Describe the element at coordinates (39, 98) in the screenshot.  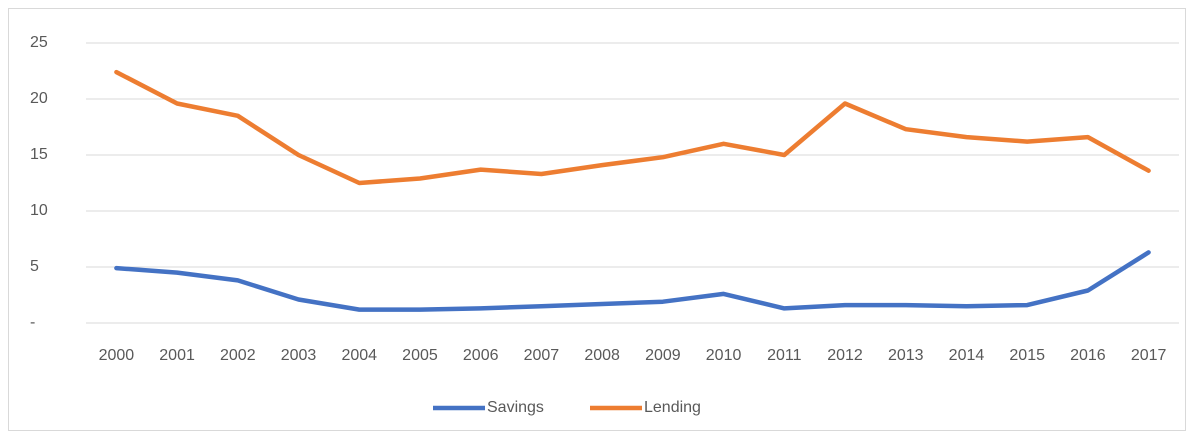
I see `y-tick-label: 20` at that location.